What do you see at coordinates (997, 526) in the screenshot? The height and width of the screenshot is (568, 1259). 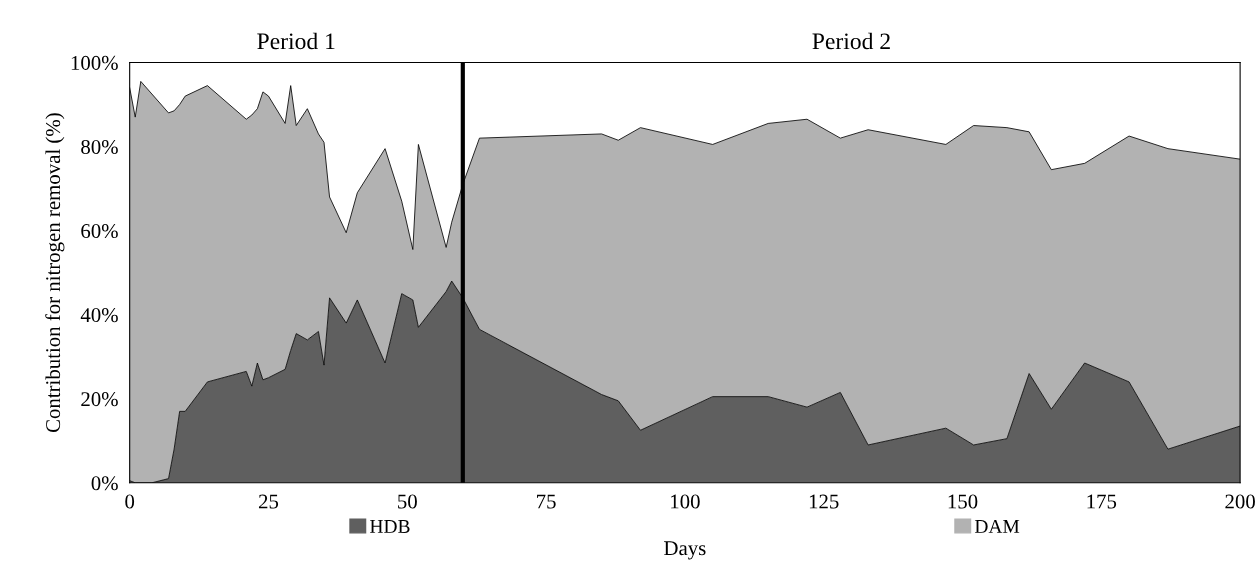 I see `legend-label: DAM` at bounding box center [997, 526].